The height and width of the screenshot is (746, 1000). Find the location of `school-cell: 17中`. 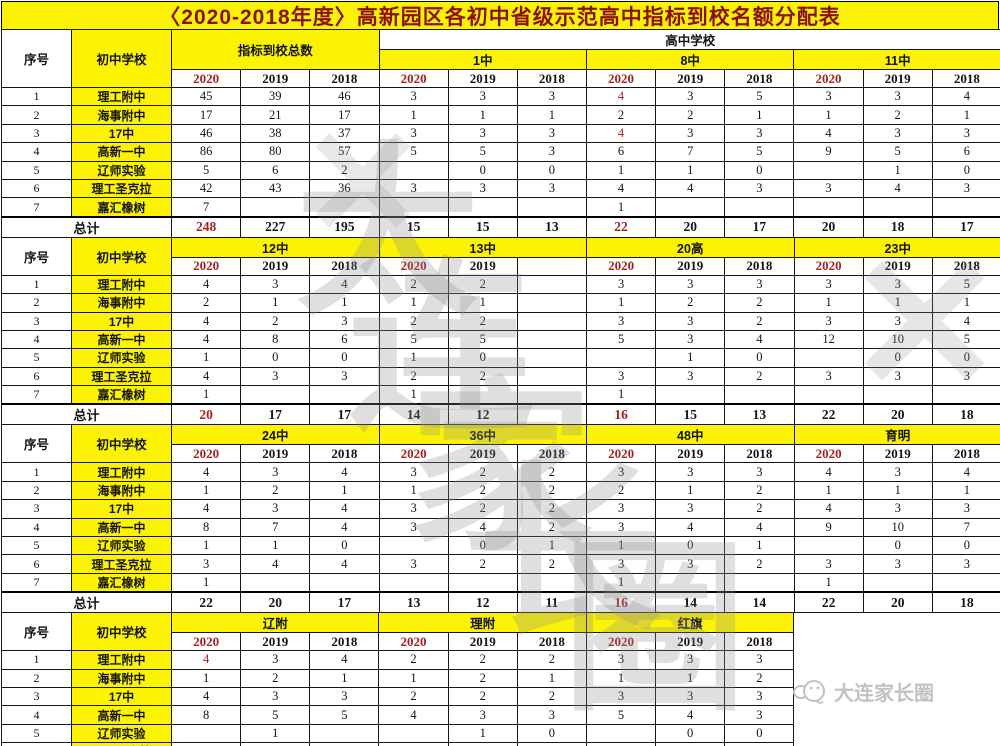

school-cell: 17中 is located at coordinates (121, 133).